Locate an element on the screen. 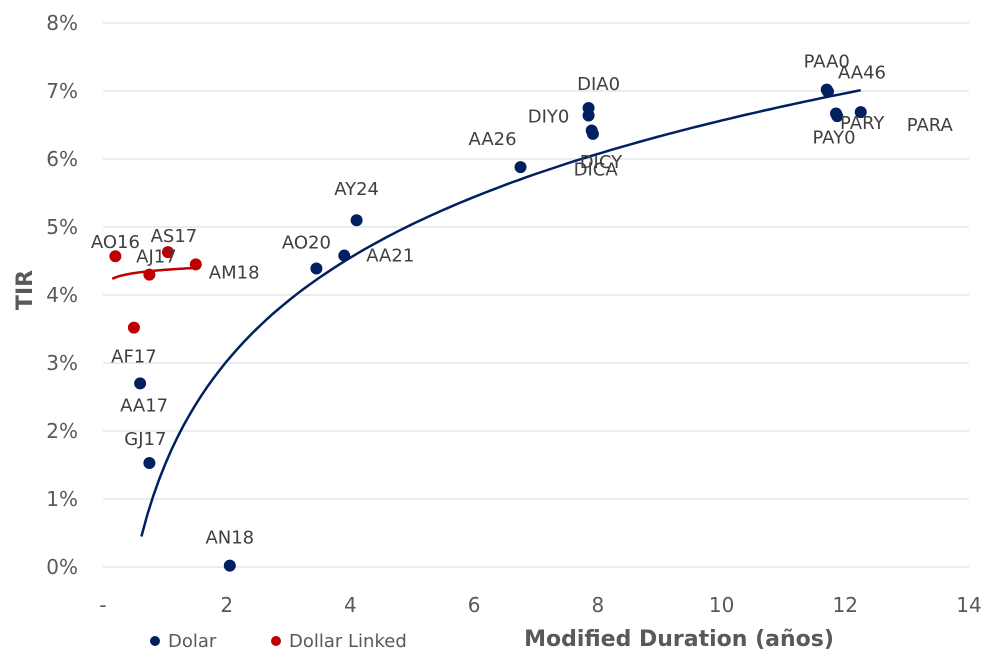  point-label: AY24 is located at coordinates (356, 189).